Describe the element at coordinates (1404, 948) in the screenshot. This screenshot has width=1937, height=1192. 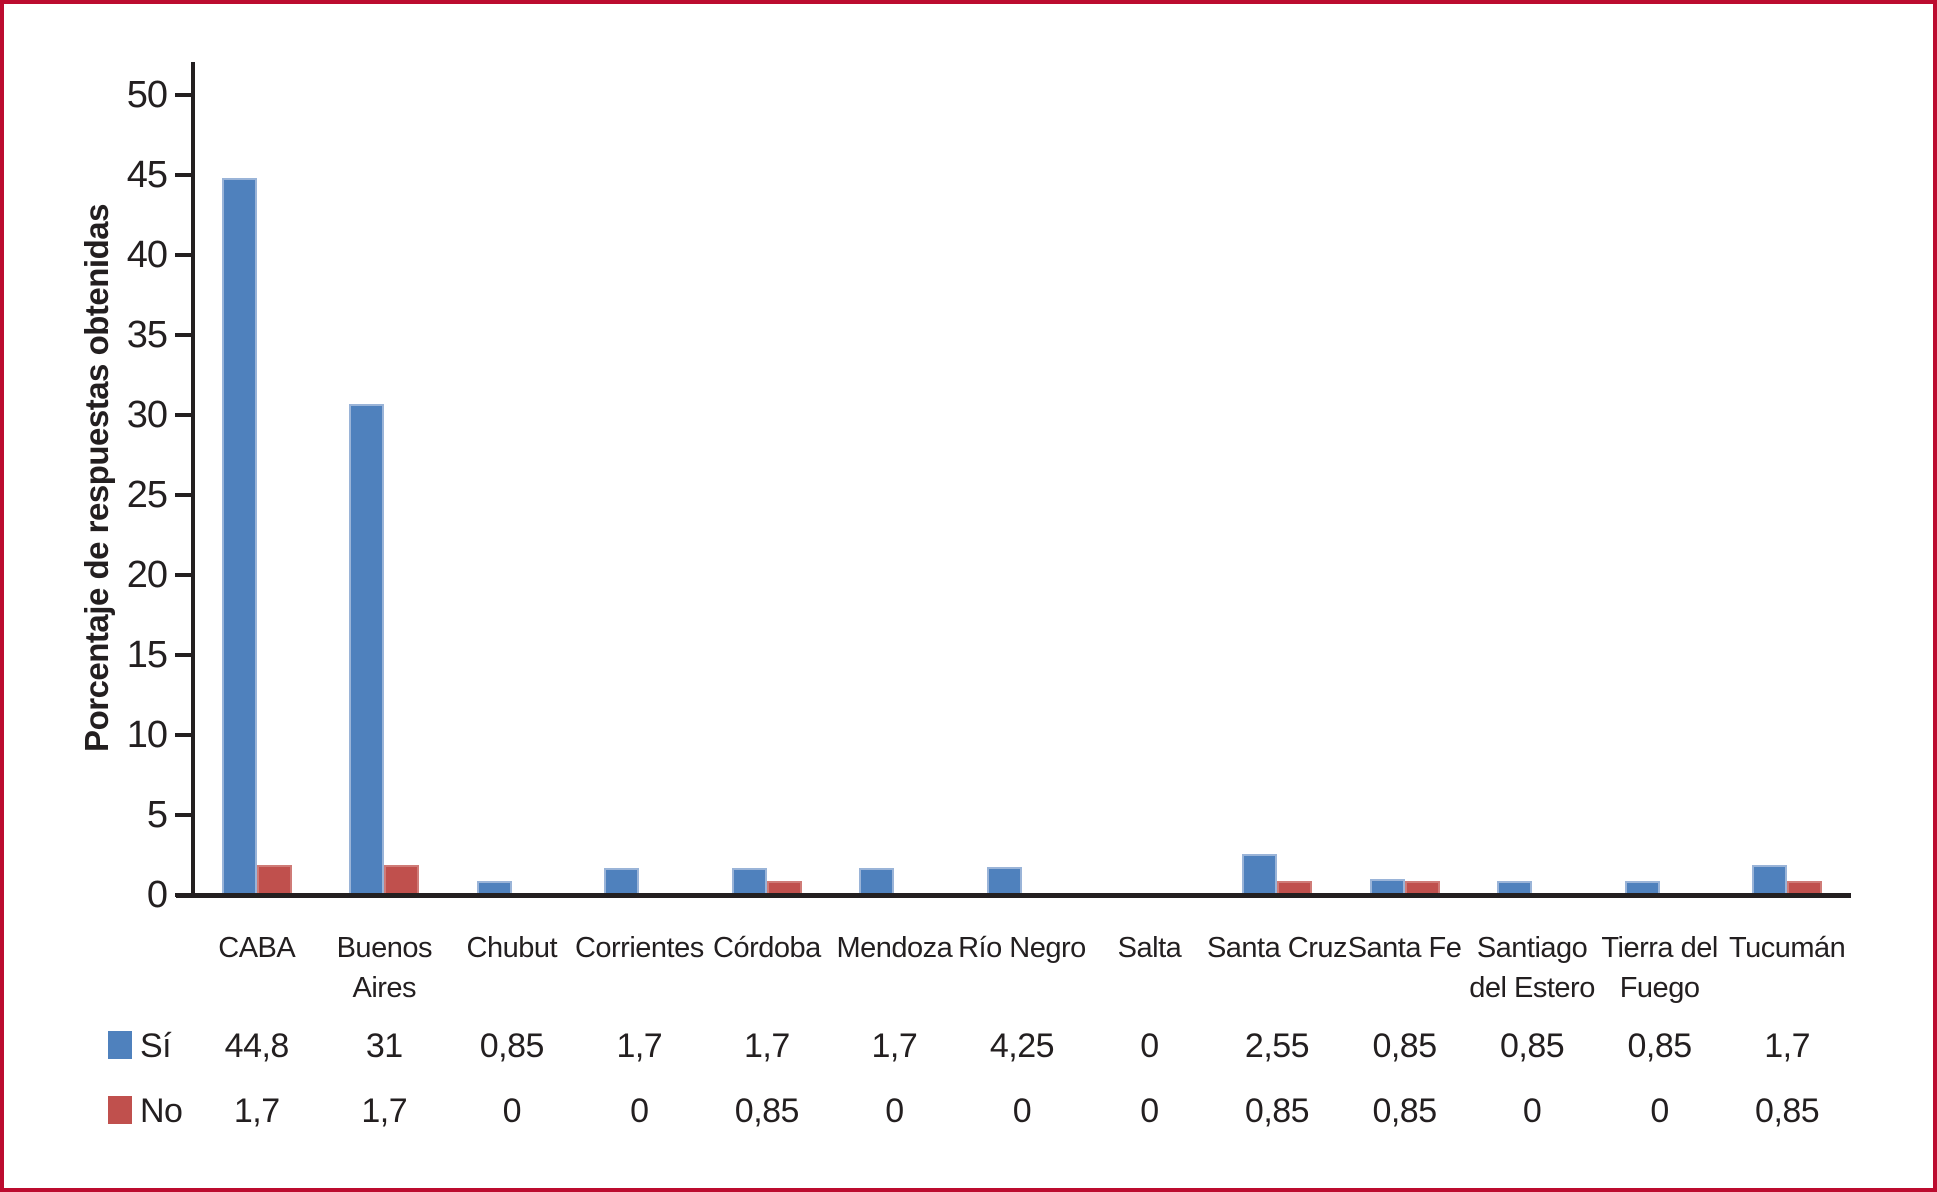
I see `x-label-santa-fe: Santa Fe` at that location.